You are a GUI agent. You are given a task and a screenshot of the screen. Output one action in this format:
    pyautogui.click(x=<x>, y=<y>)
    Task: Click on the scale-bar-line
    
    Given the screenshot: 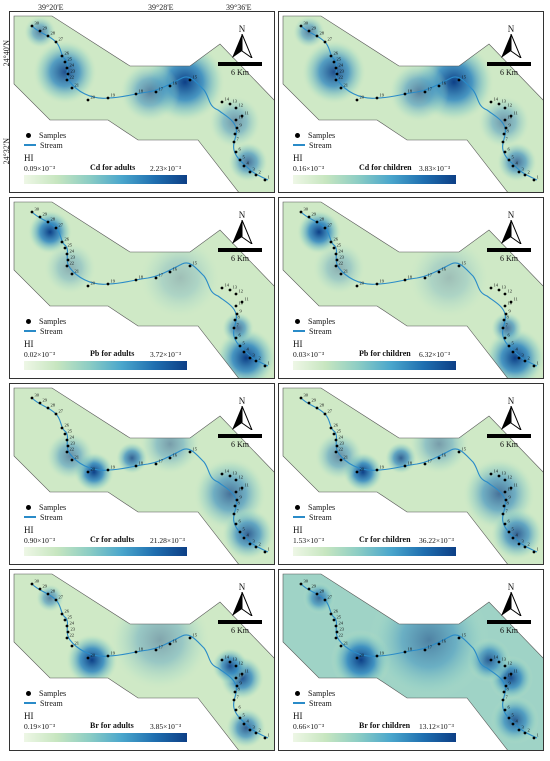 What is the action you would take?
    pyautogui.click(x=509, y=64)
    